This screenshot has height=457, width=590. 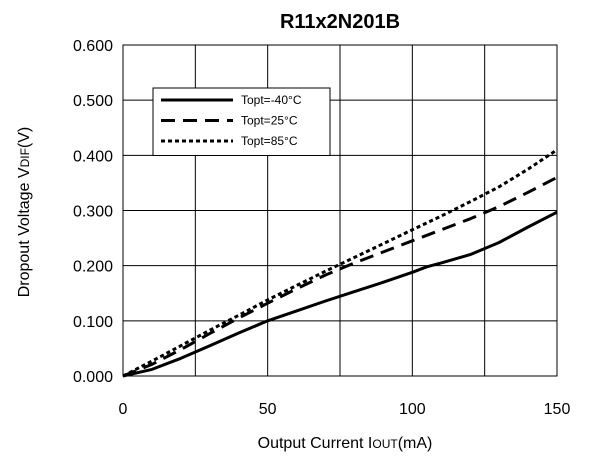 I want to click on x-tick-label: 50, so click(x=268, y=409).